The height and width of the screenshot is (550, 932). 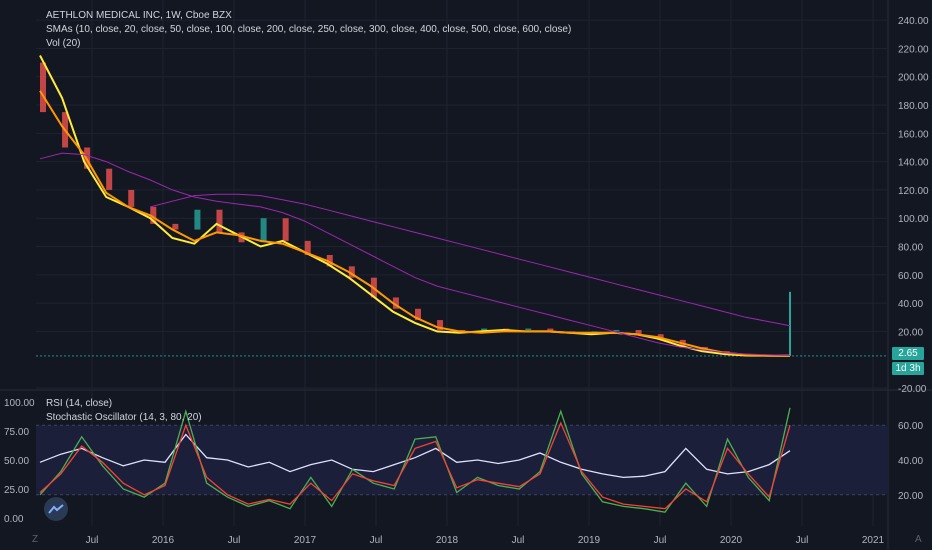 I want to click on price-tick-label: 40.00, so click(x=910, y=304).